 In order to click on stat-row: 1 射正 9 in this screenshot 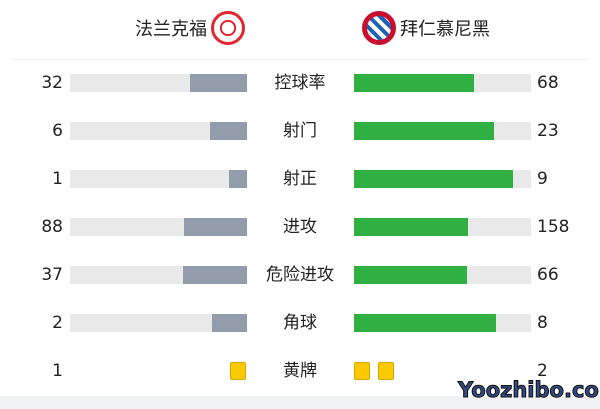, I will do `click(300, 179)`.